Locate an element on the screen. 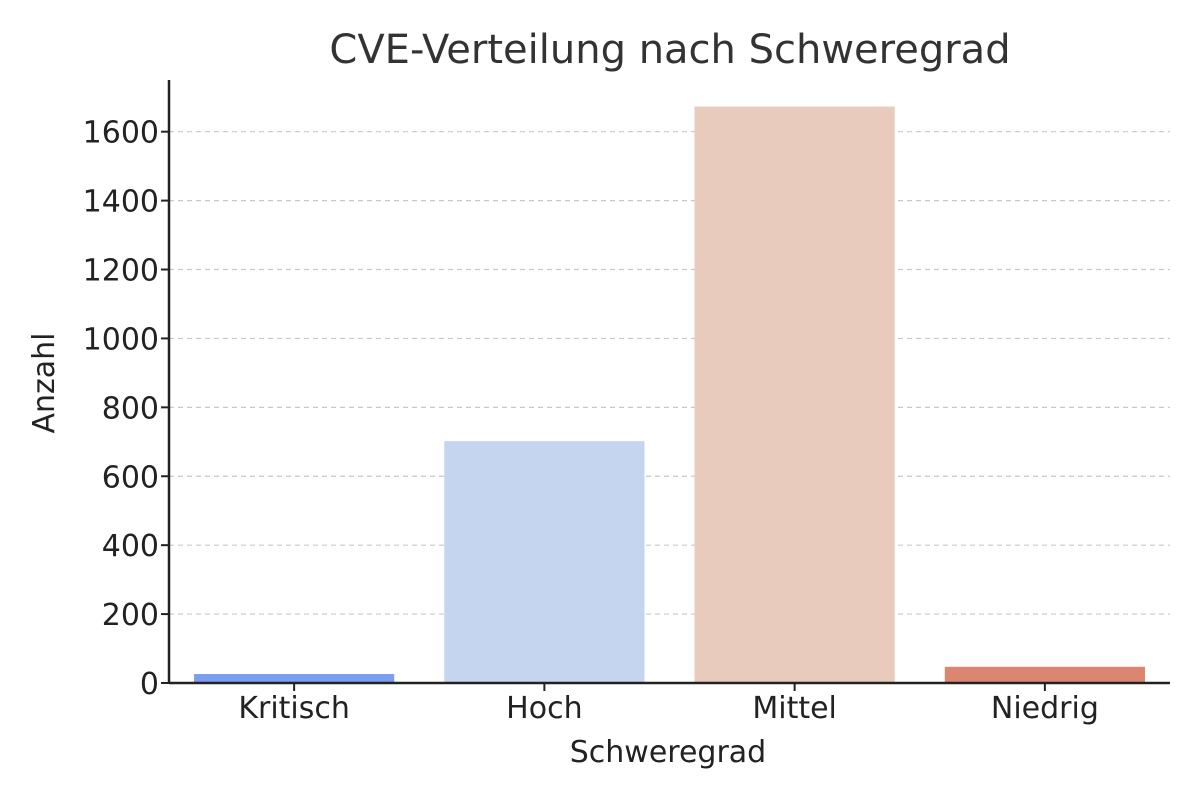 This screenshot has width=1200, height=800. x-tick-label: Niedrig is located at coordinates (1045, 708).